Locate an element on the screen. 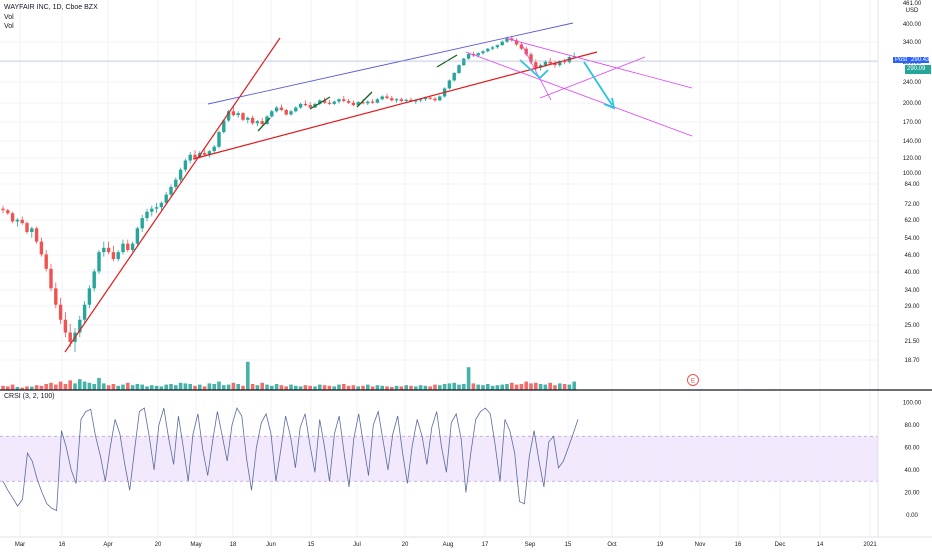 This screenshot has height=555, width=932. downtrend-channel-mid is located at coordinates (592, 77).